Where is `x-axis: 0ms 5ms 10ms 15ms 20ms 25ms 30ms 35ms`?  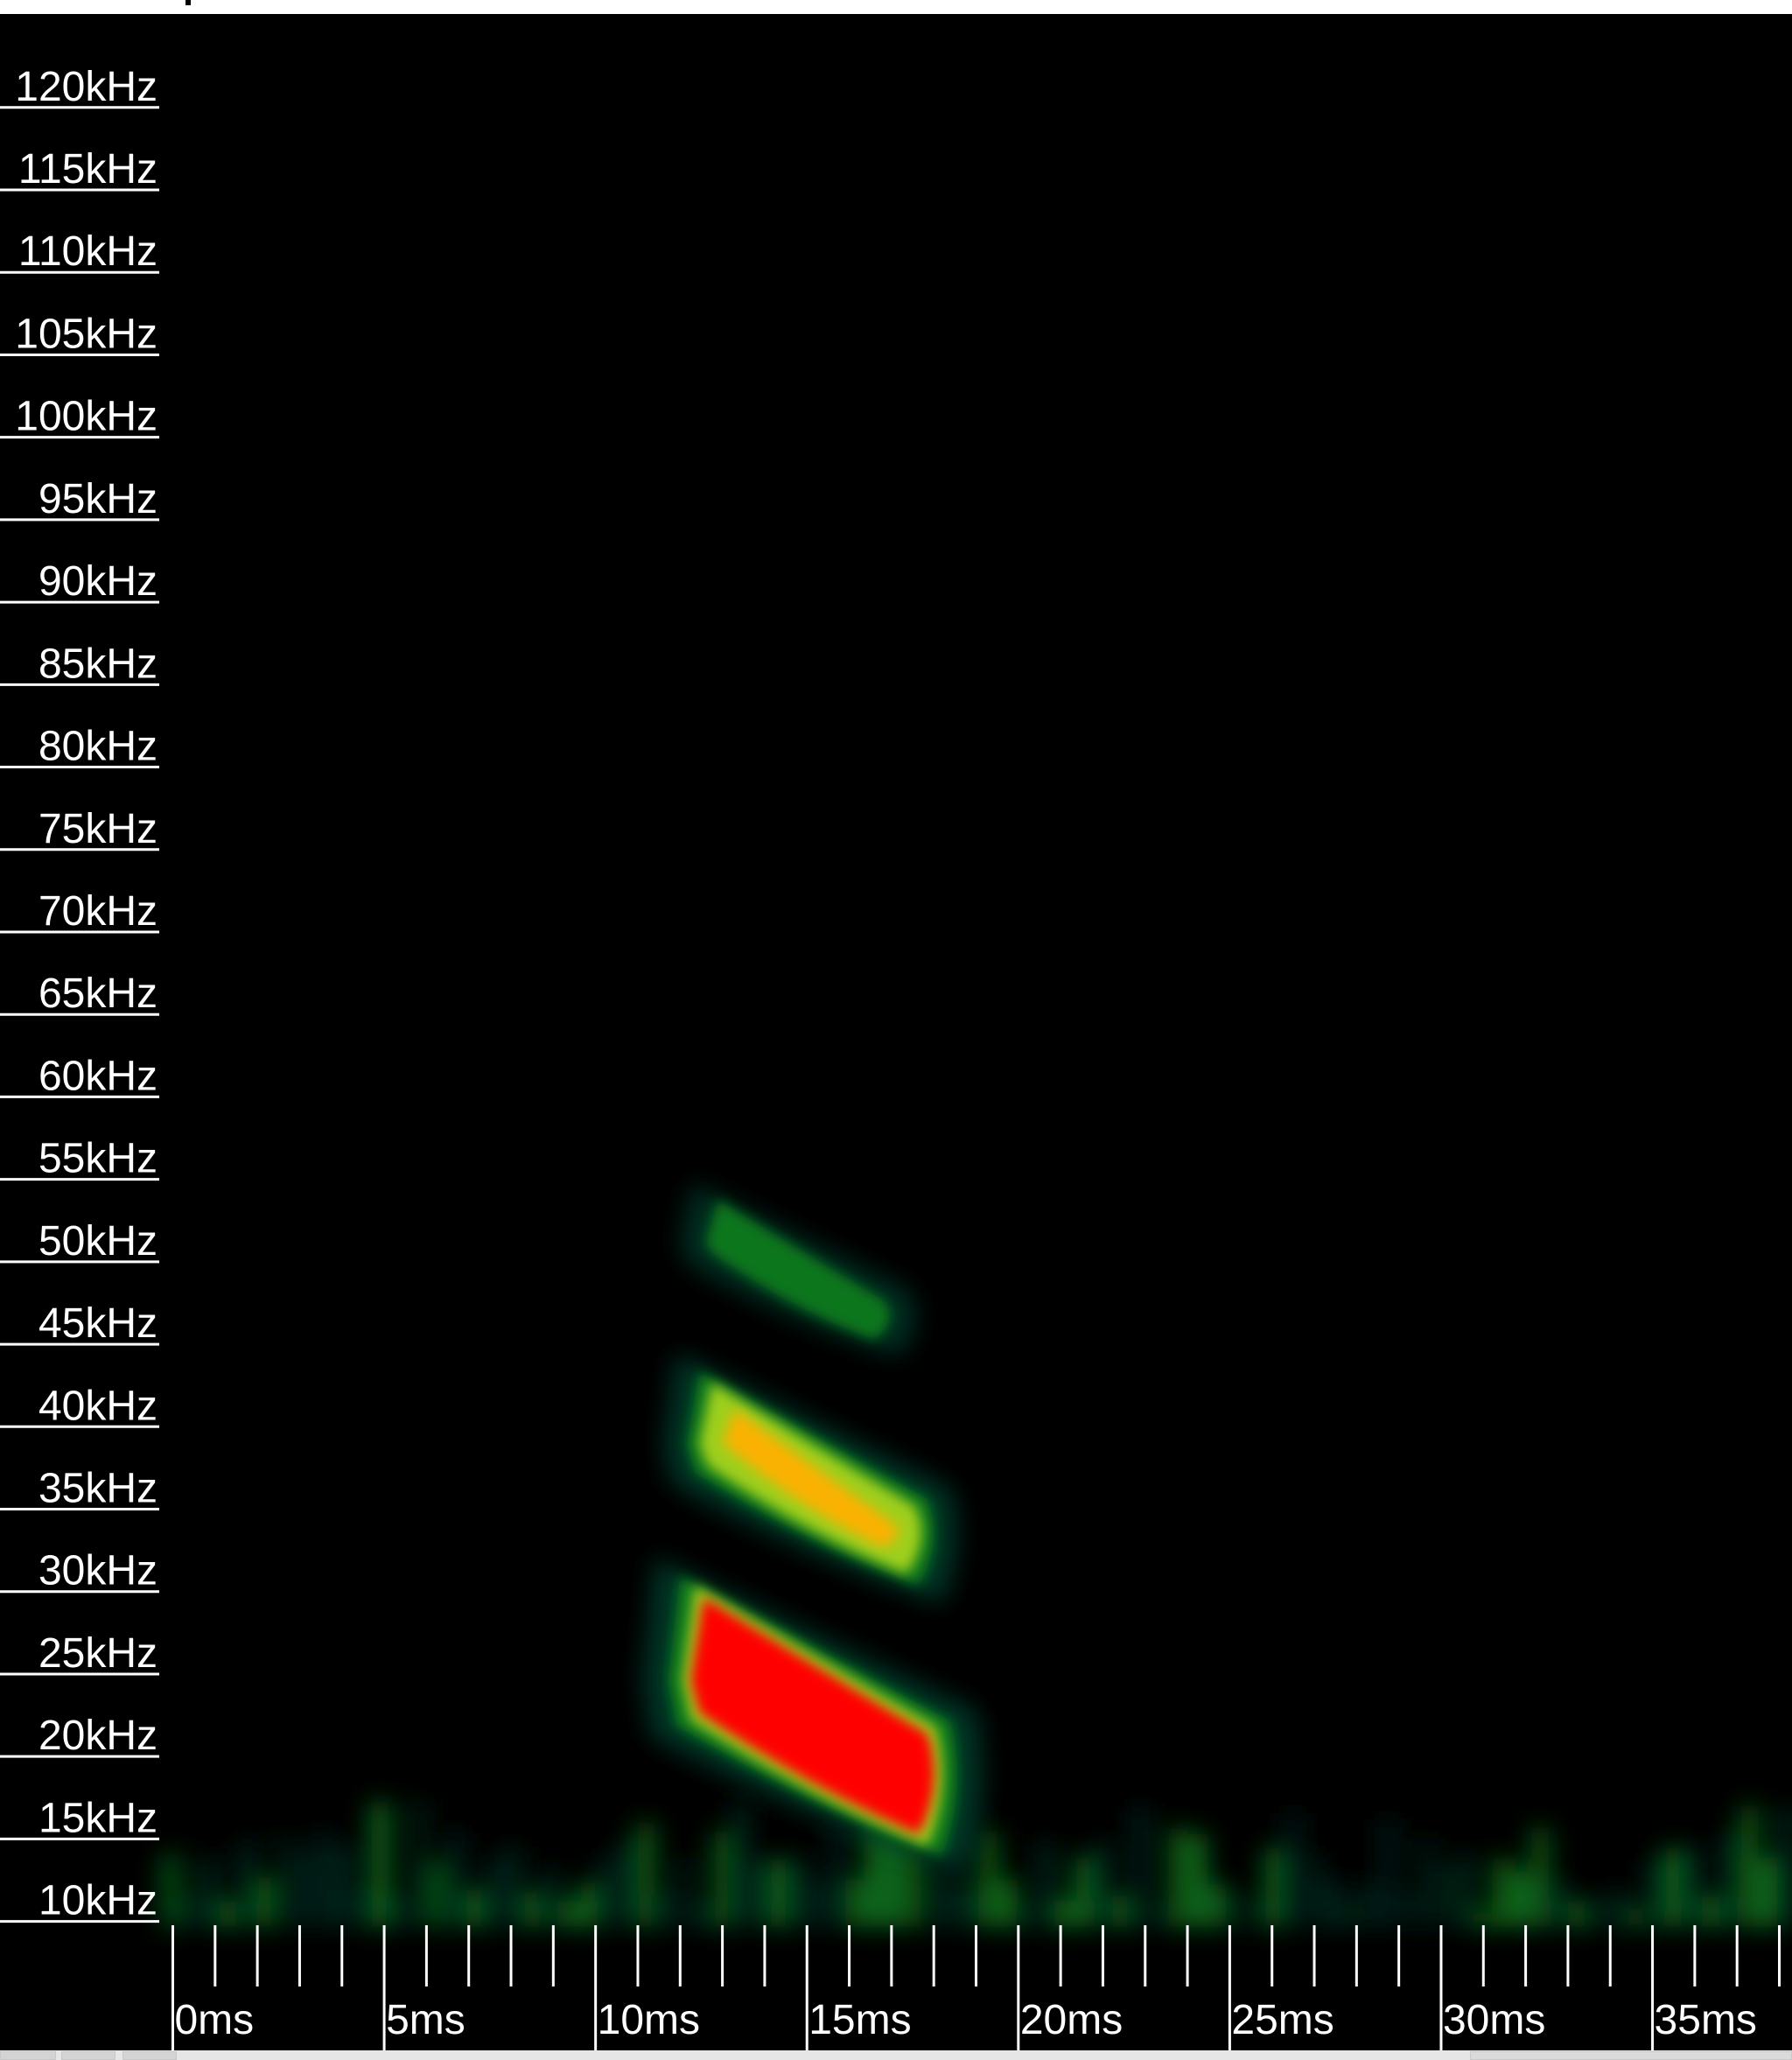 x-axis: 0ms 5ms 10ms 15ms 20ms 25ms 30ms 35ms is located at coordinates (975, 1988).